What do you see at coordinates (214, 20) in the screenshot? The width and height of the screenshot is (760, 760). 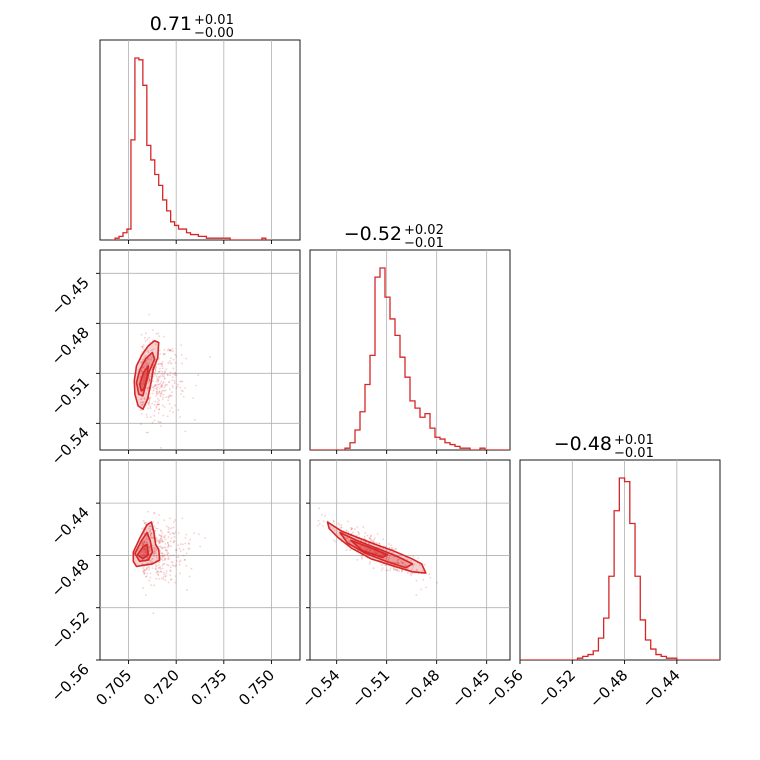 I see `hist-0-title-plus: +0.01` at bounding box center [214, 20].